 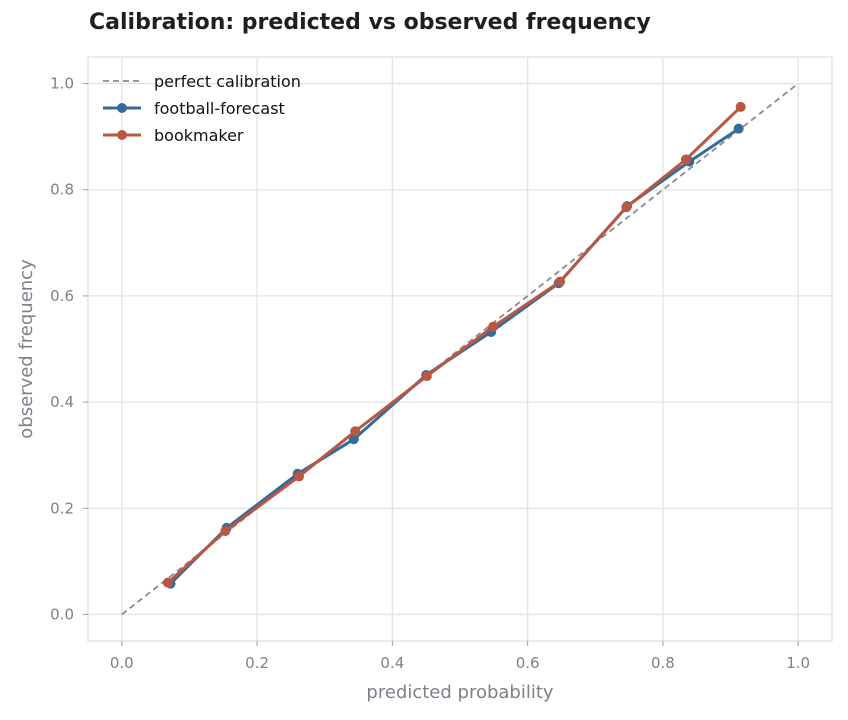 I want to click on x-tick-label-1: 0.2, so click(x=257, y=663).